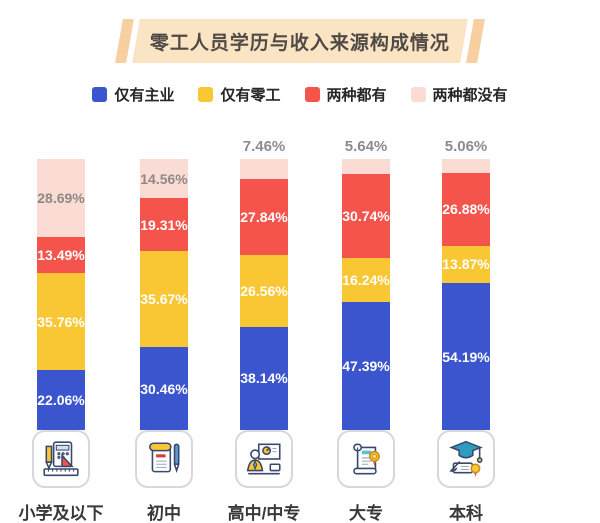 The width and height of the screenshot is (600, 523). I want to click on bar-value-label: 26.56%, so click(264, 290).